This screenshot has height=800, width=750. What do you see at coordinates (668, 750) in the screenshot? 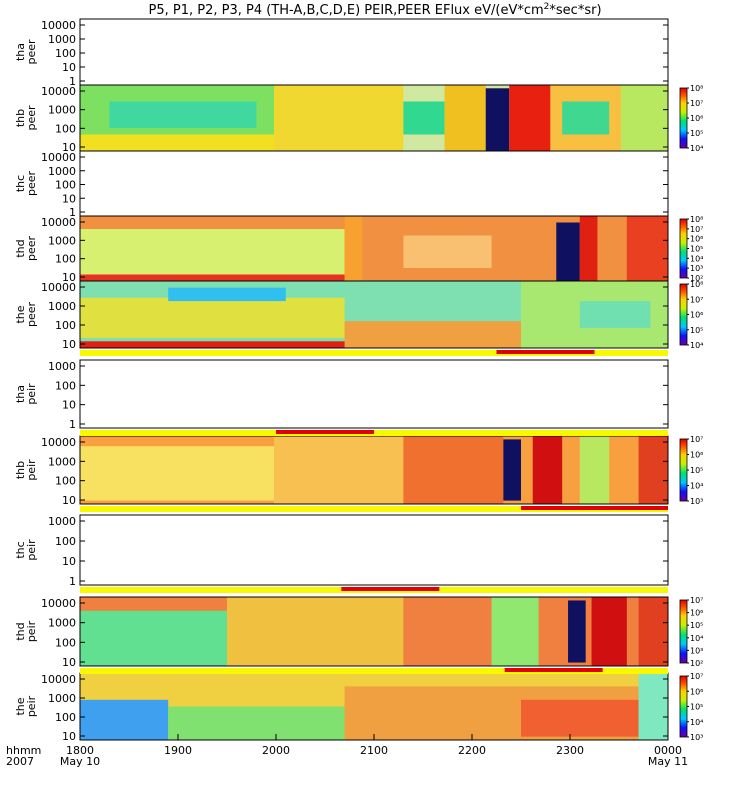
I see `x-tick-label: 0000` at bounding box center [668, 750].